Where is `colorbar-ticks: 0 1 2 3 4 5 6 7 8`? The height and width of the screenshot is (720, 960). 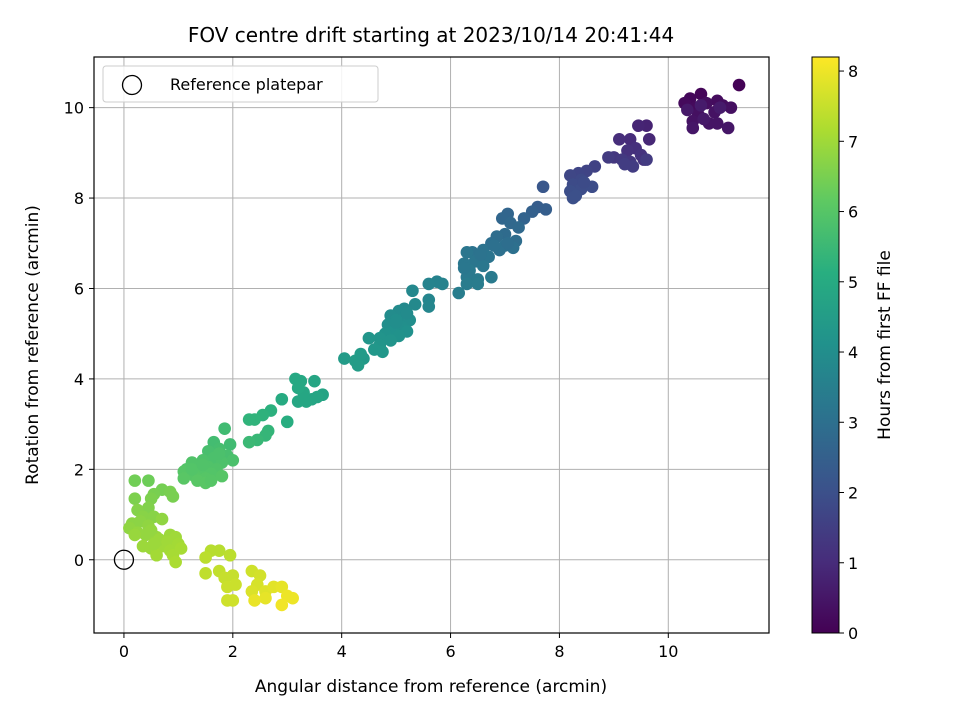
colorbar-ticks: 0 1 2 3 4 5 6 7 8 is located at coordinates (848, 352).